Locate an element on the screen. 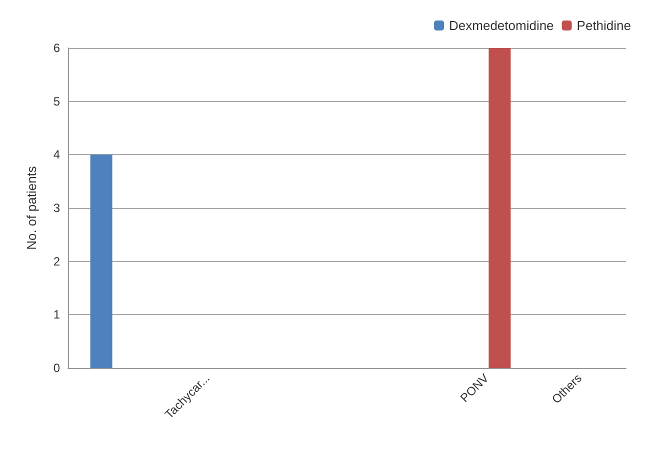 The width and height of the screenshot is (654, 456). y-tick-label: 4 is located at coordinates (56, 155).